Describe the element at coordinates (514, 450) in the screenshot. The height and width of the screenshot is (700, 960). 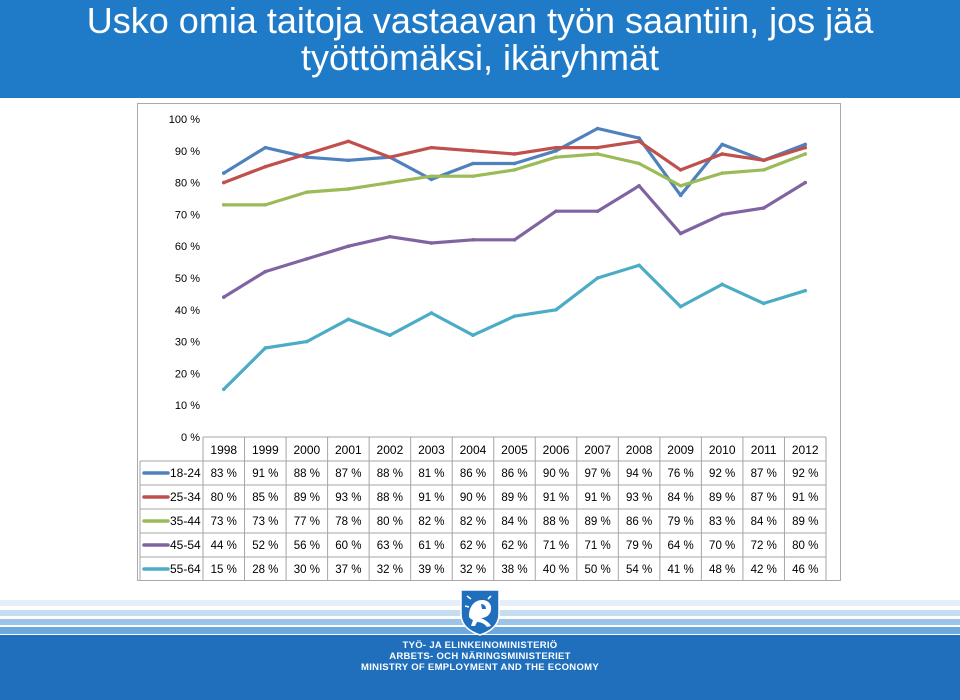
I see `x-tick-label: 2005` at that location.